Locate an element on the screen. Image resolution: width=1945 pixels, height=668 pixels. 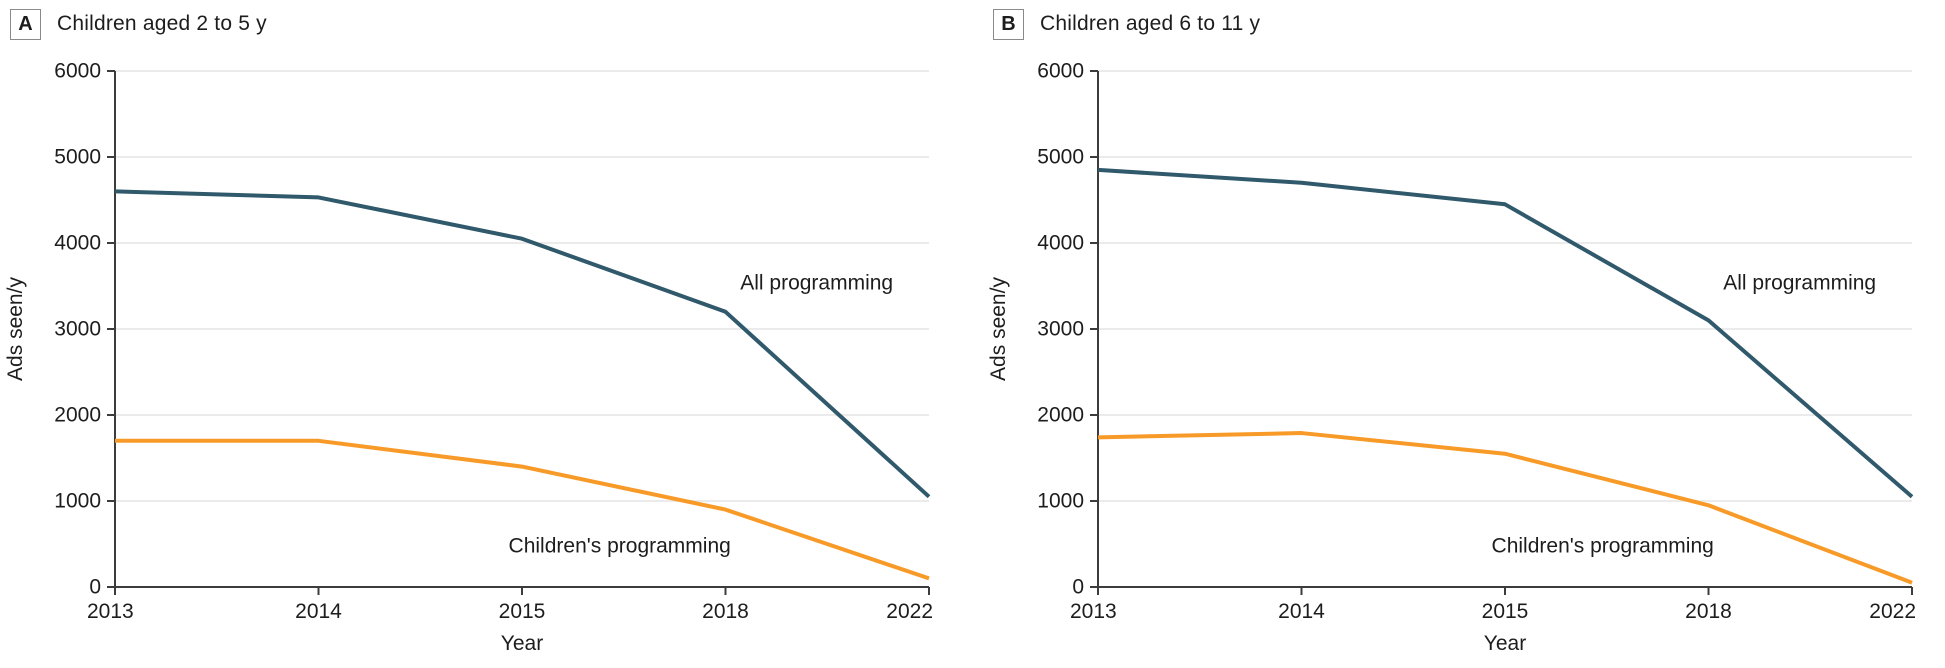
panel-b-badge: B is located at coordinates (1008, 24).